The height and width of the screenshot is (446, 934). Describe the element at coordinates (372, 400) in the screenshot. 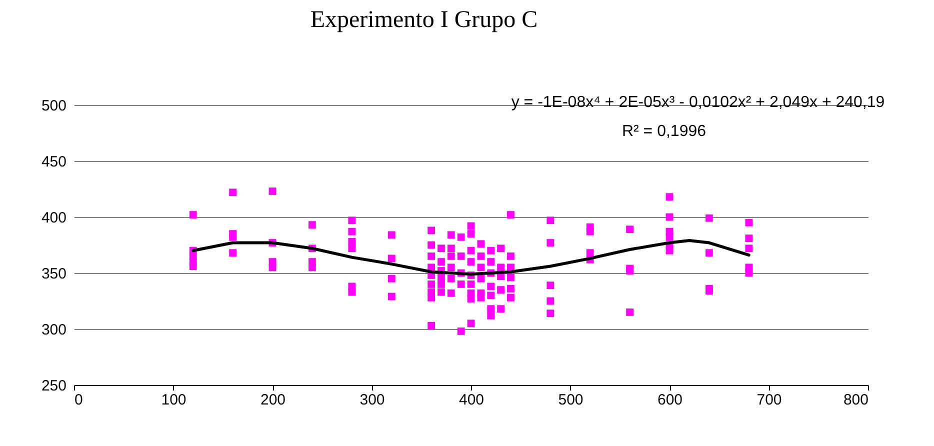

I see `x-tick-label: 300` at that location.